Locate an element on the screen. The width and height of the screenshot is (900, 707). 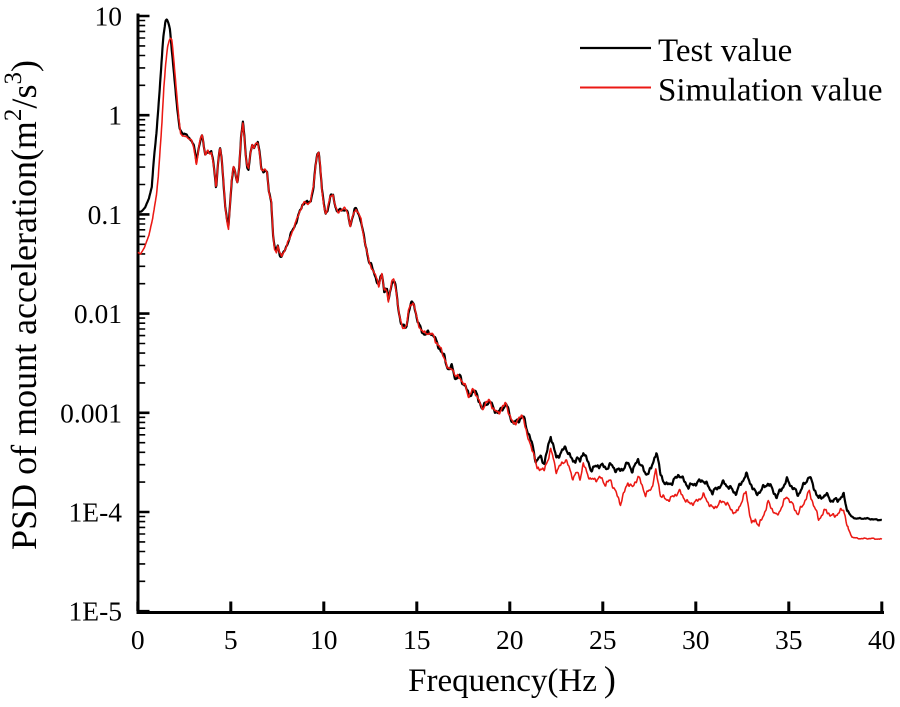
svg-text: 30 is located at coordinates (696, 639).